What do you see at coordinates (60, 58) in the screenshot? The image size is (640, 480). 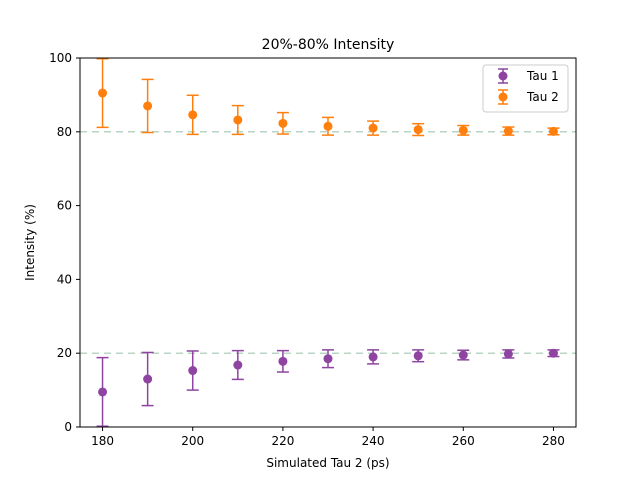 I see `y-tick-label: 100` at bounding box center [60, 58].